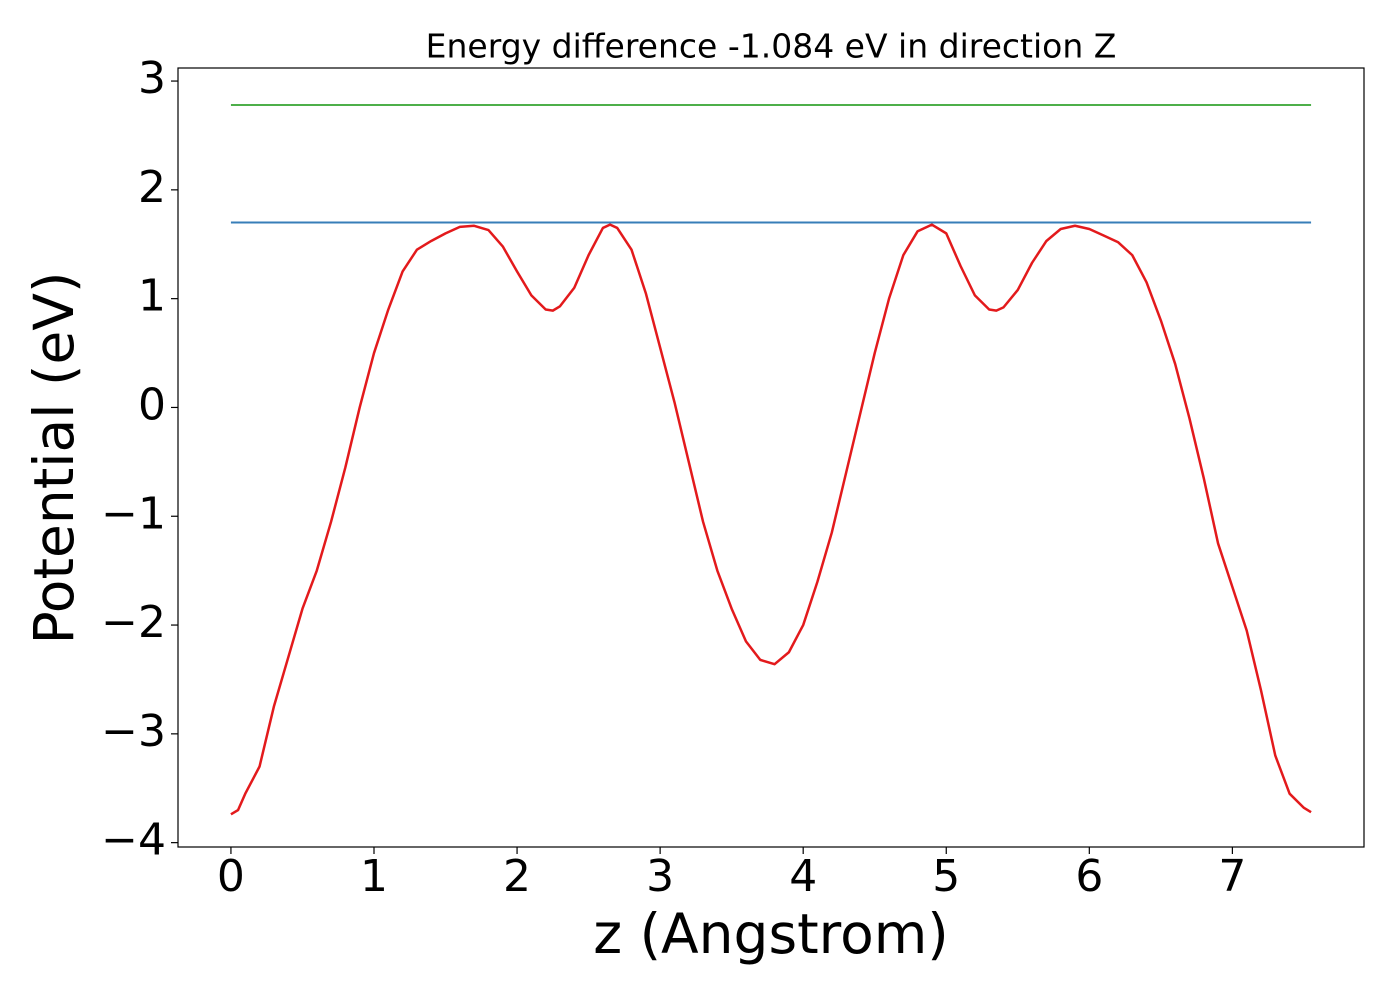 Image resolution: width=1400 pixels, height=1000 pixels. What do you see at coordinates (152, 296) in the screenshot?
I see `y-tick-label: 1` at bounding box center [152, 296].